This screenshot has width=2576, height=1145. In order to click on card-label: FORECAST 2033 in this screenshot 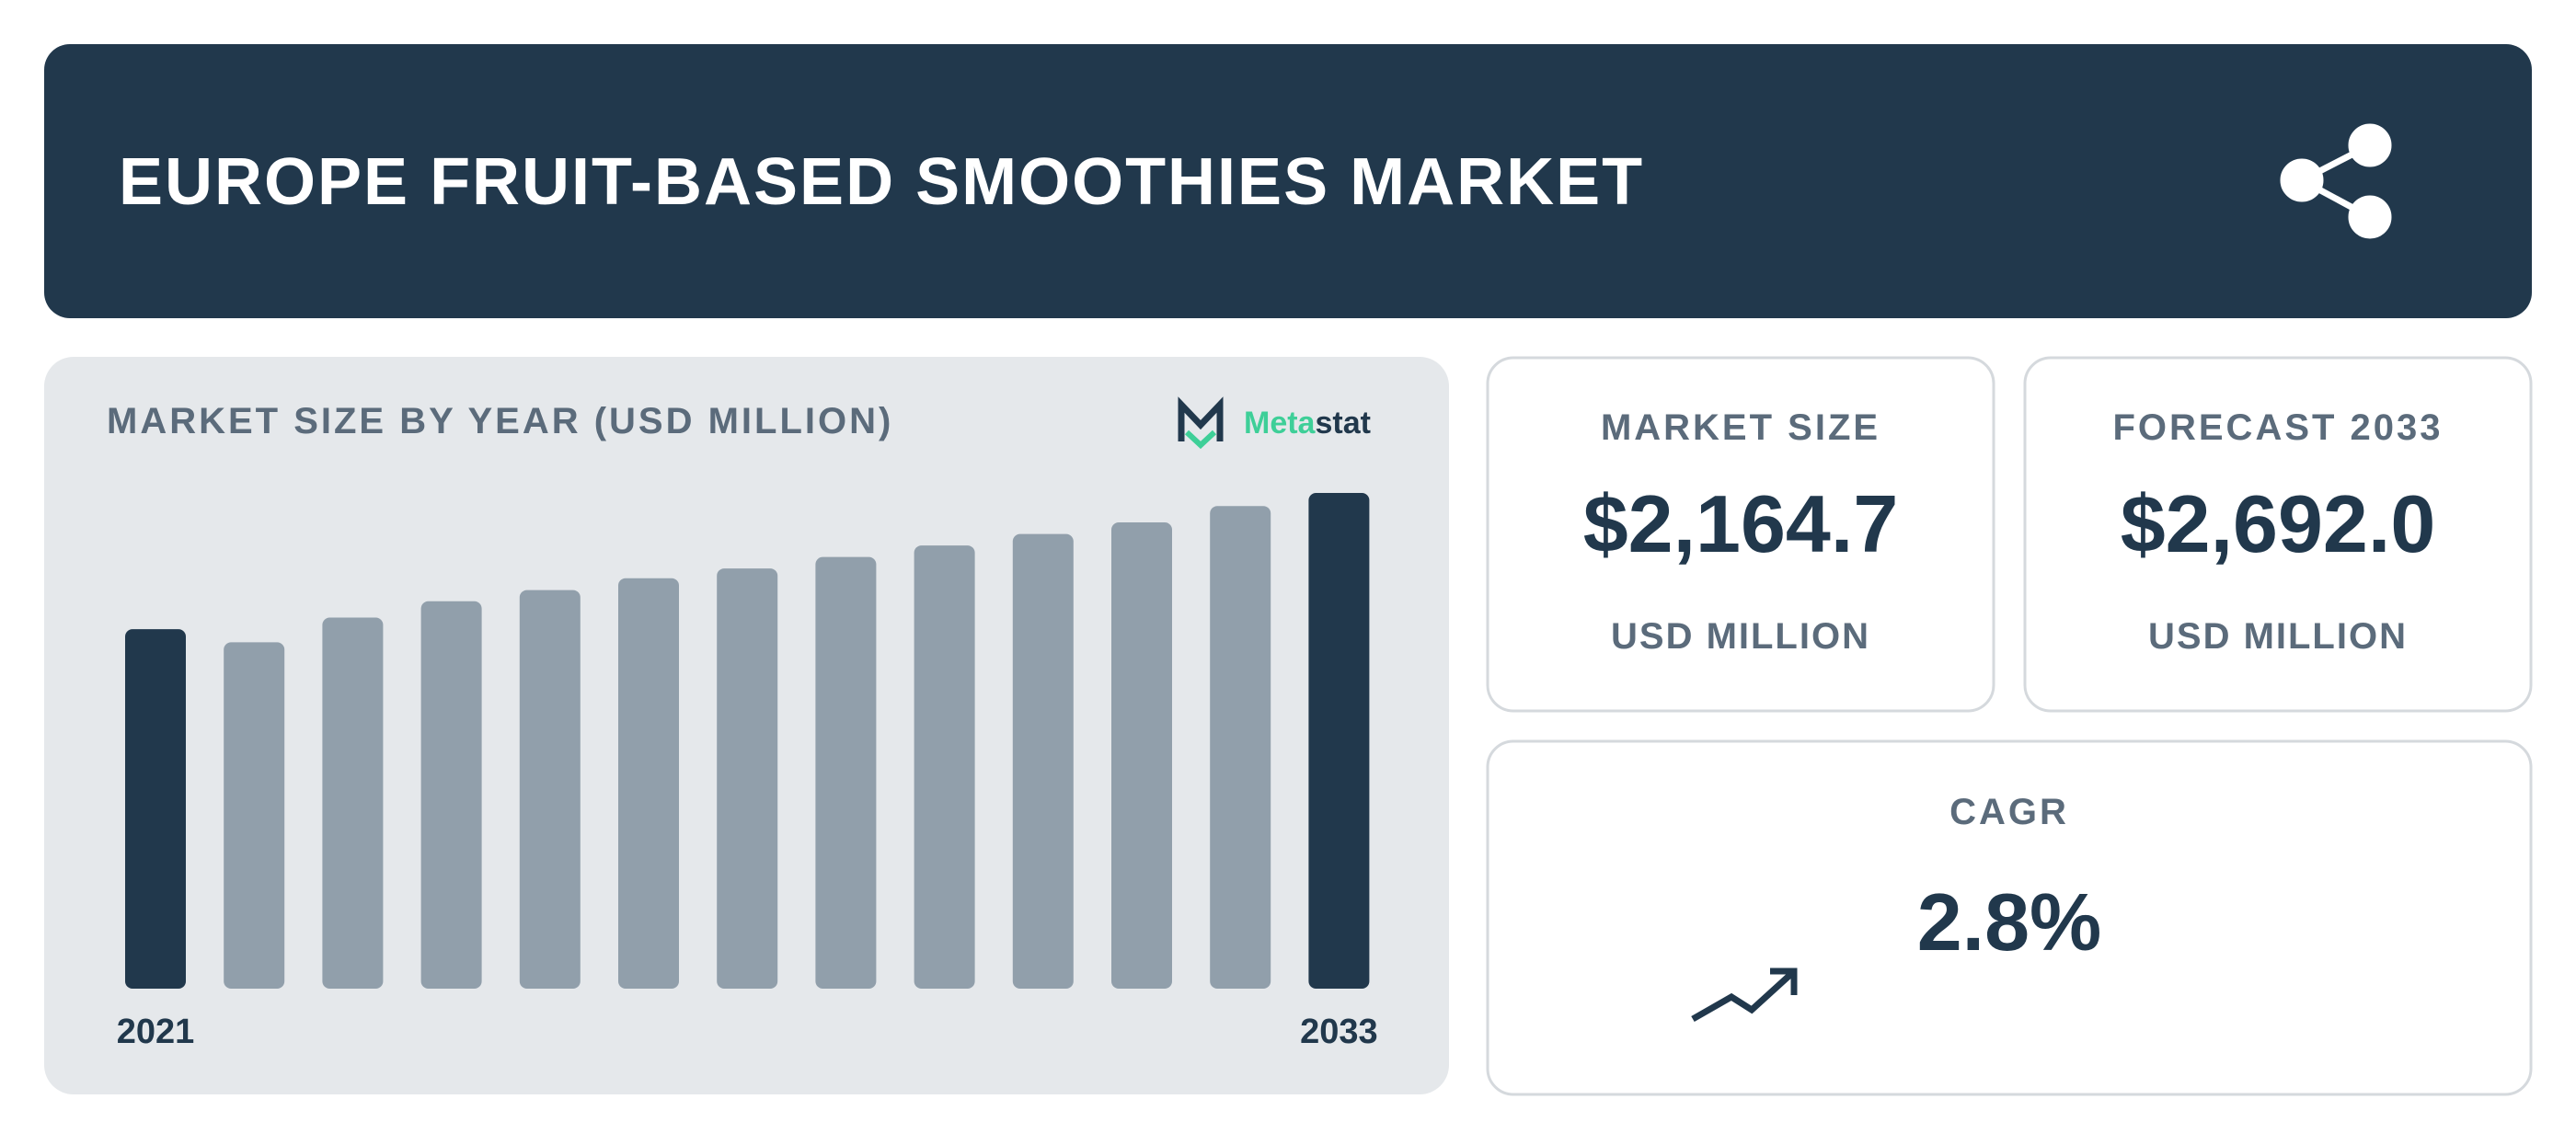, I will do `click(2277, 427)`.